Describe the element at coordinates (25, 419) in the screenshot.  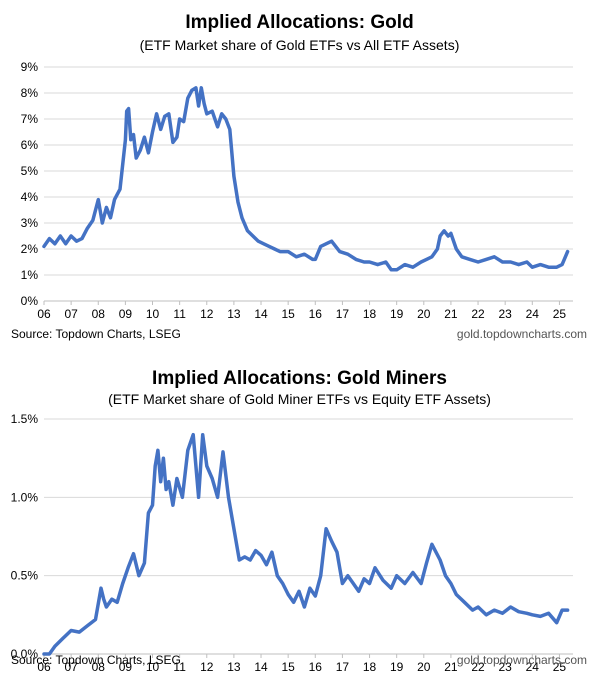
I see `y-tick-label: 1.5%` at that location.